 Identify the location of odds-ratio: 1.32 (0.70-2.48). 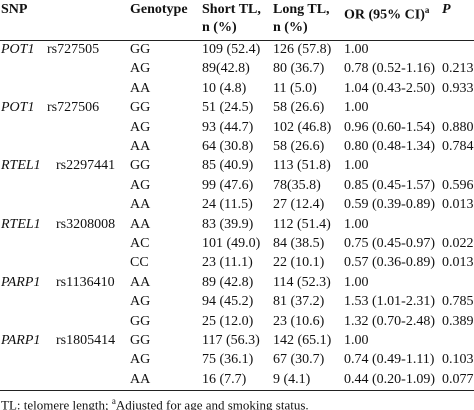
(389, 321).